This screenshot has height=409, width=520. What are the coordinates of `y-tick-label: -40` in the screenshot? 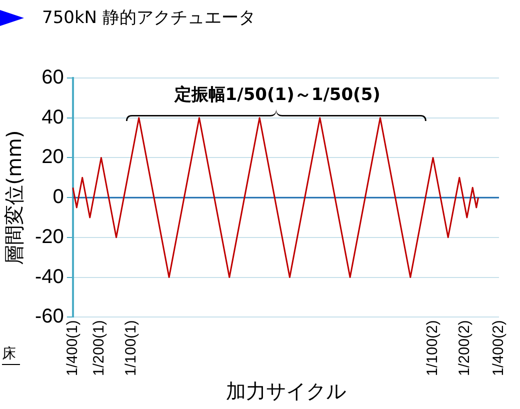 It's located at (49, 277).